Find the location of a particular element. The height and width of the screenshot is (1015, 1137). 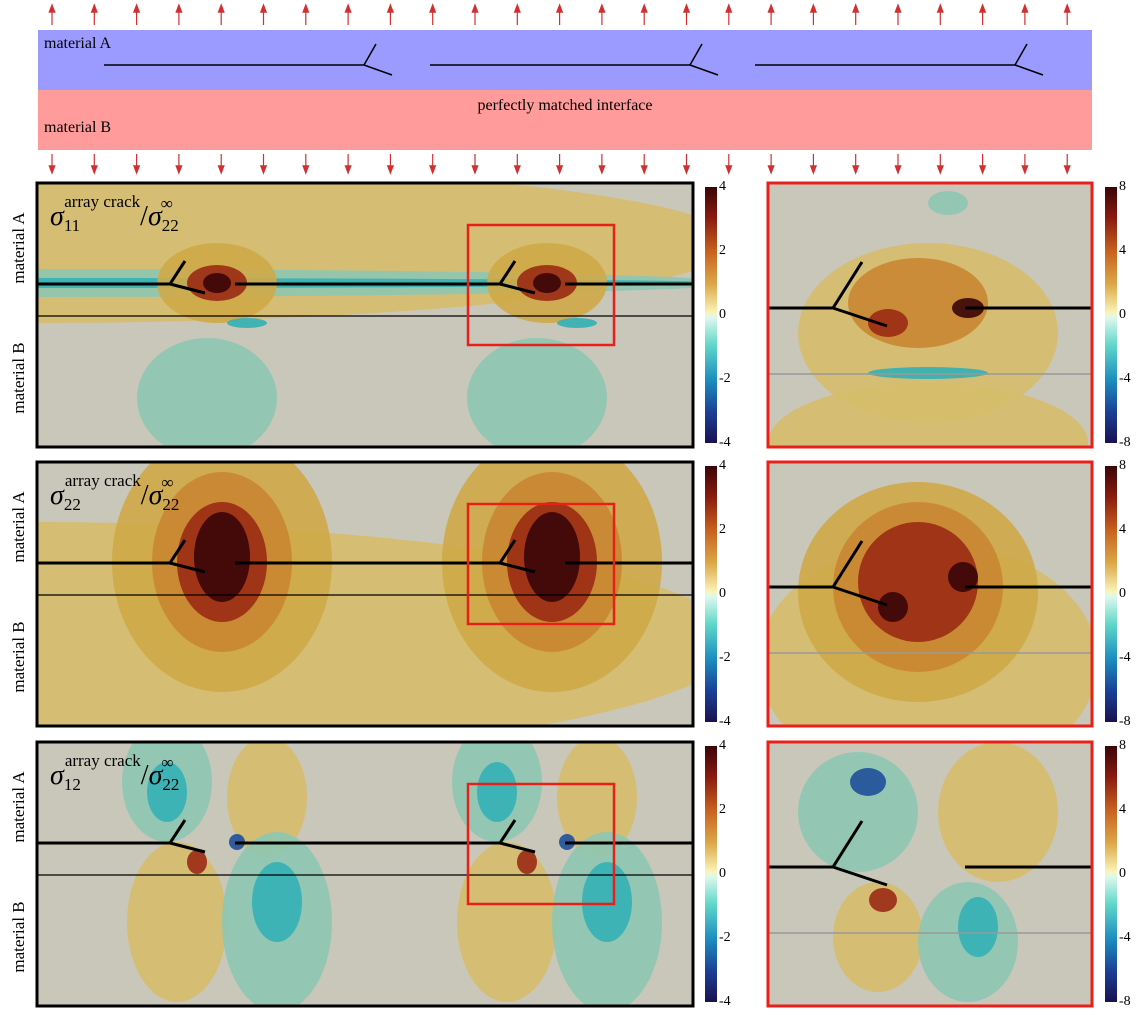

panel-title: σ11array crack/σ22∞ is located at coordinates (114, 213).